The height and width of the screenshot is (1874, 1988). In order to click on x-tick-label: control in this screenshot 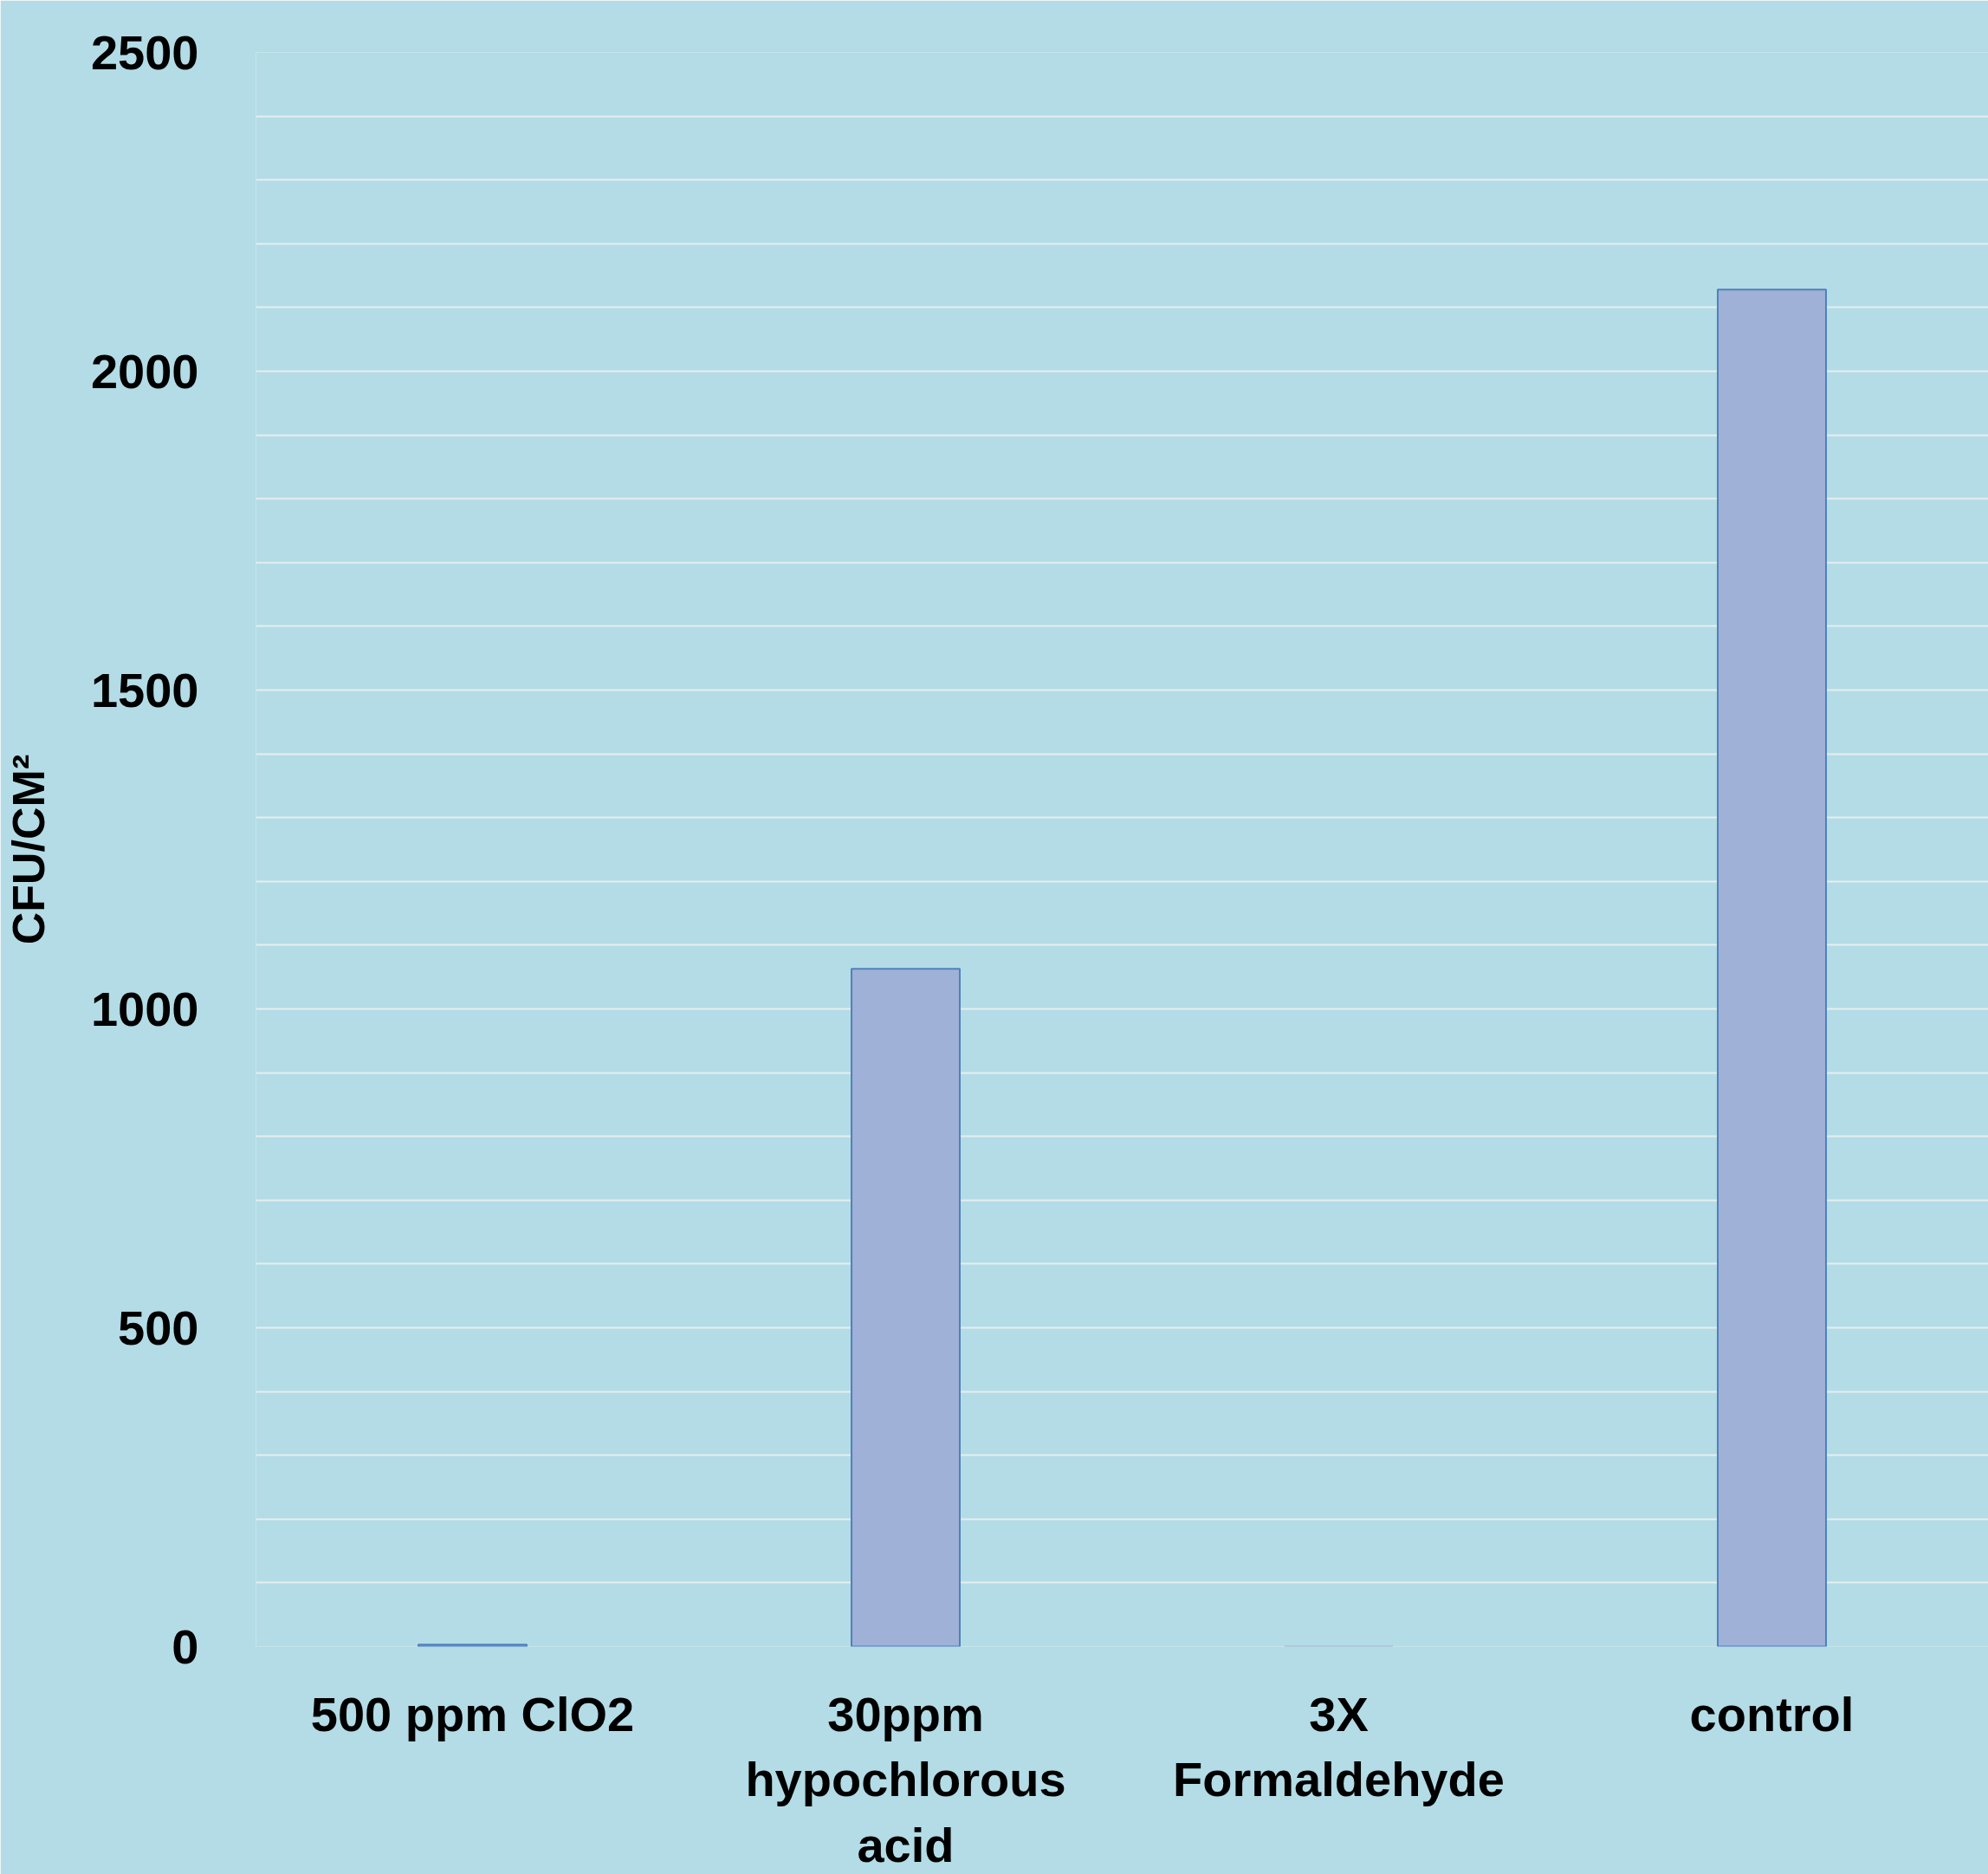, I will do `click(1772, 1714)`.